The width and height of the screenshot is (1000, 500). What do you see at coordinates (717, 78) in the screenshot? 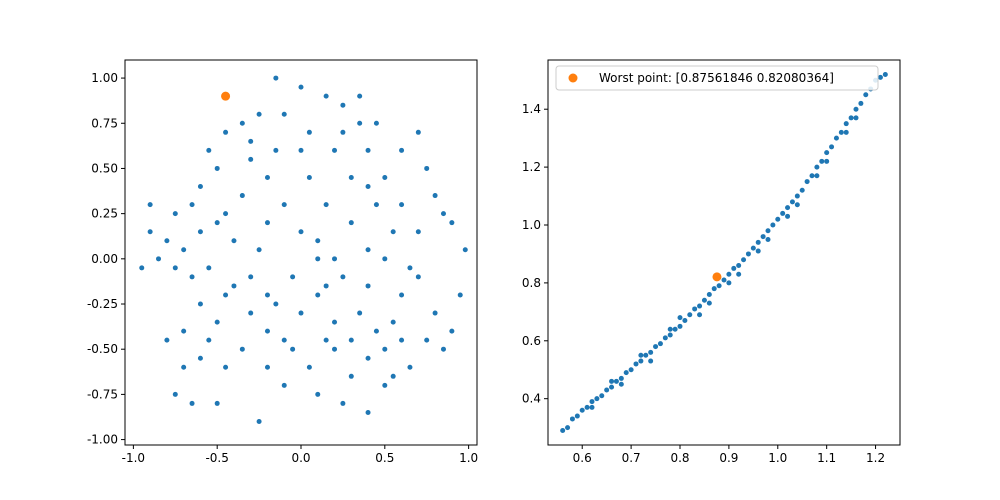
I see `legend-box` at bounding box center [717, 78].